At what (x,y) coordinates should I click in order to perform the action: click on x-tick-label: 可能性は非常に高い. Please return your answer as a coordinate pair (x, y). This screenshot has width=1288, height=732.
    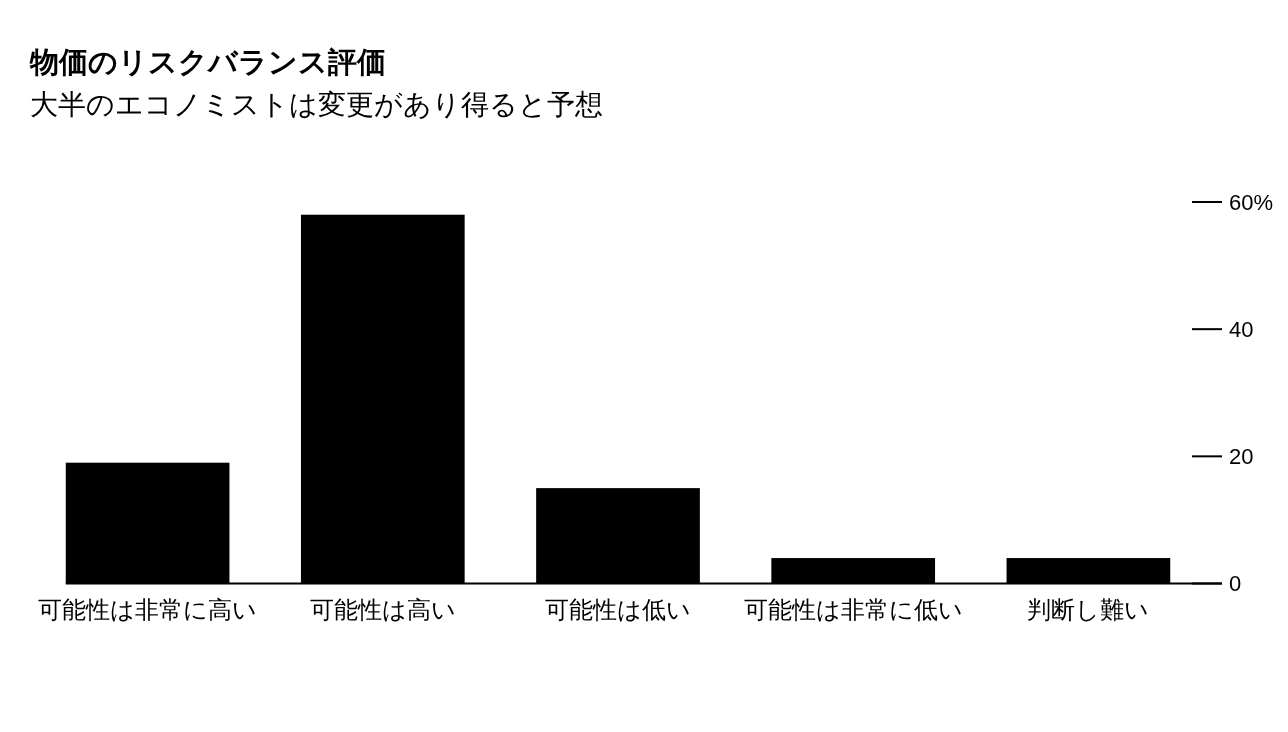
    Looking at the image, I should click on (148, 609).